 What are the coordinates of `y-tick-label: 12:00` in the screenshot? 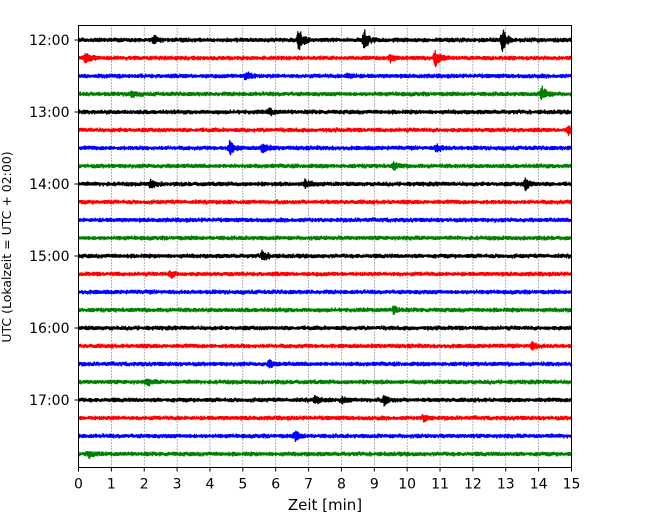 It's located at (49, 41).